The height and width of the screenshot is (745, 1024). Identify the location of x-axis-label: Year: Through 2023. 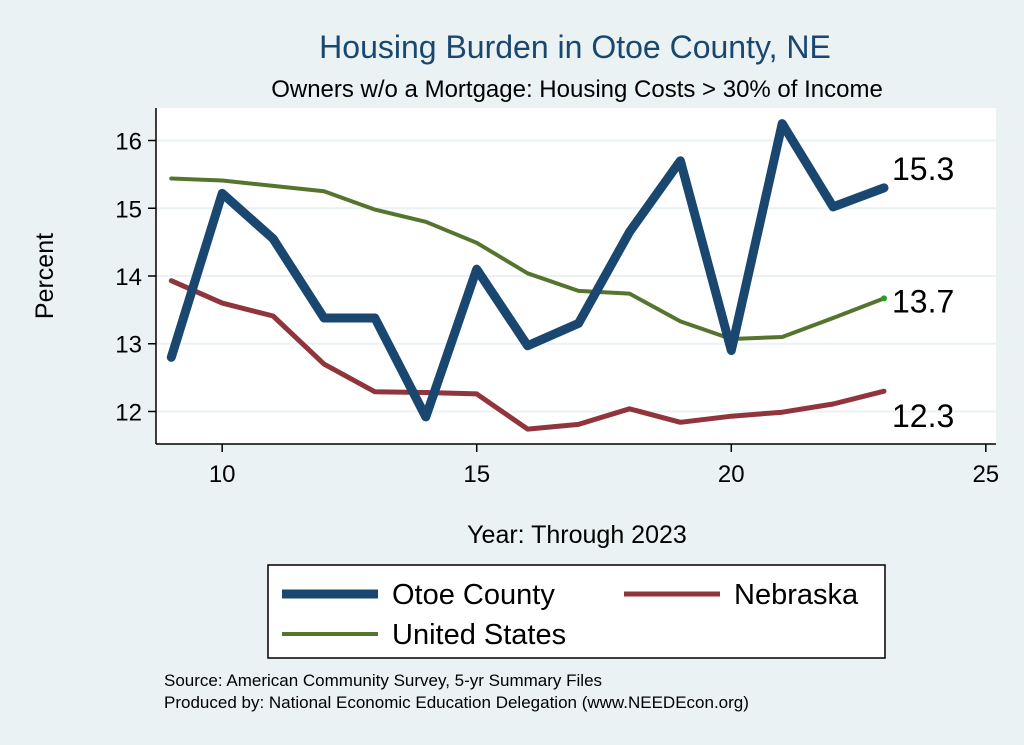
(577, 535).